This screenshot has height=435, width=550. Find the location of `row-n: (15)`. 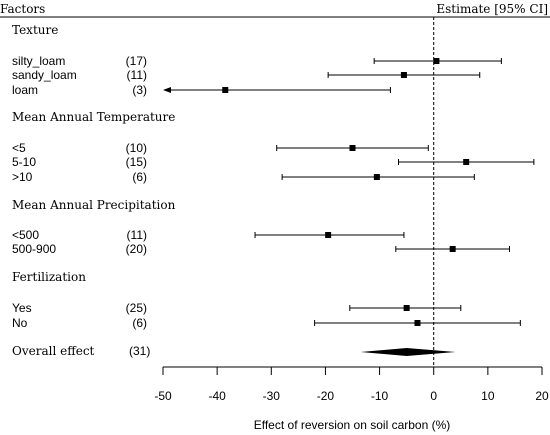

row-n: (15) is located at coordinates (136, 162).